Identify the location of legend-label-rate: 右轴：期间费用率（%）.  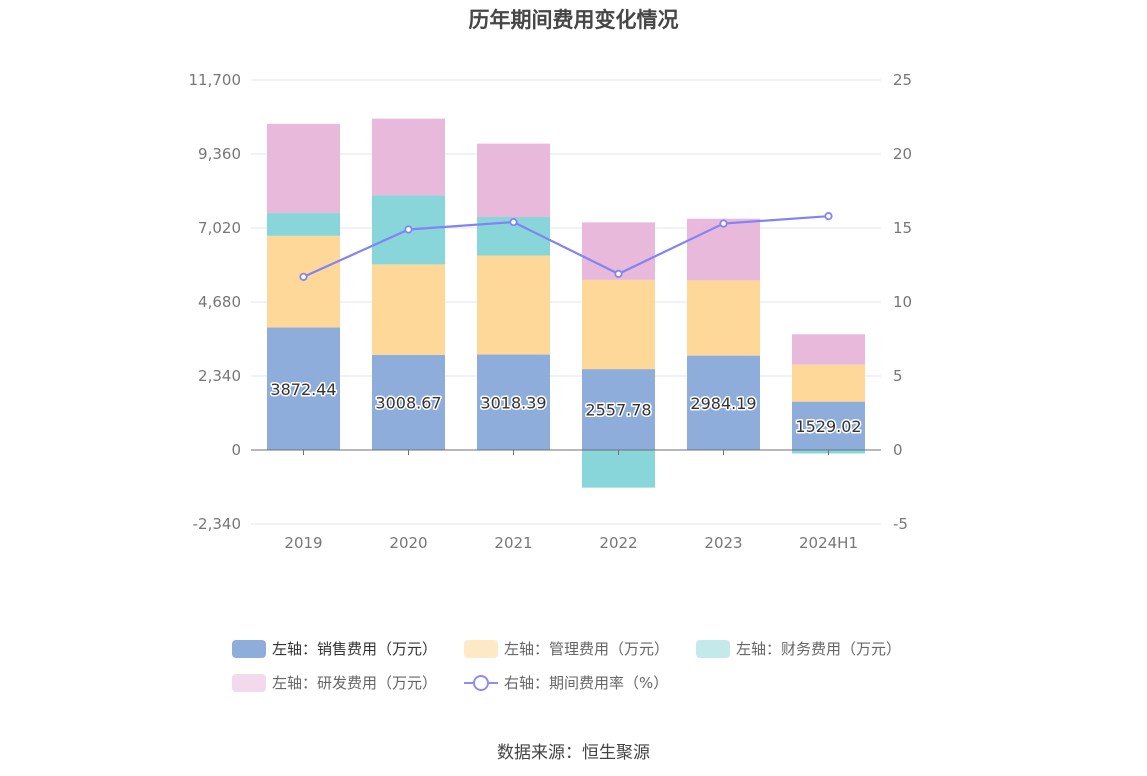
(586, 683).